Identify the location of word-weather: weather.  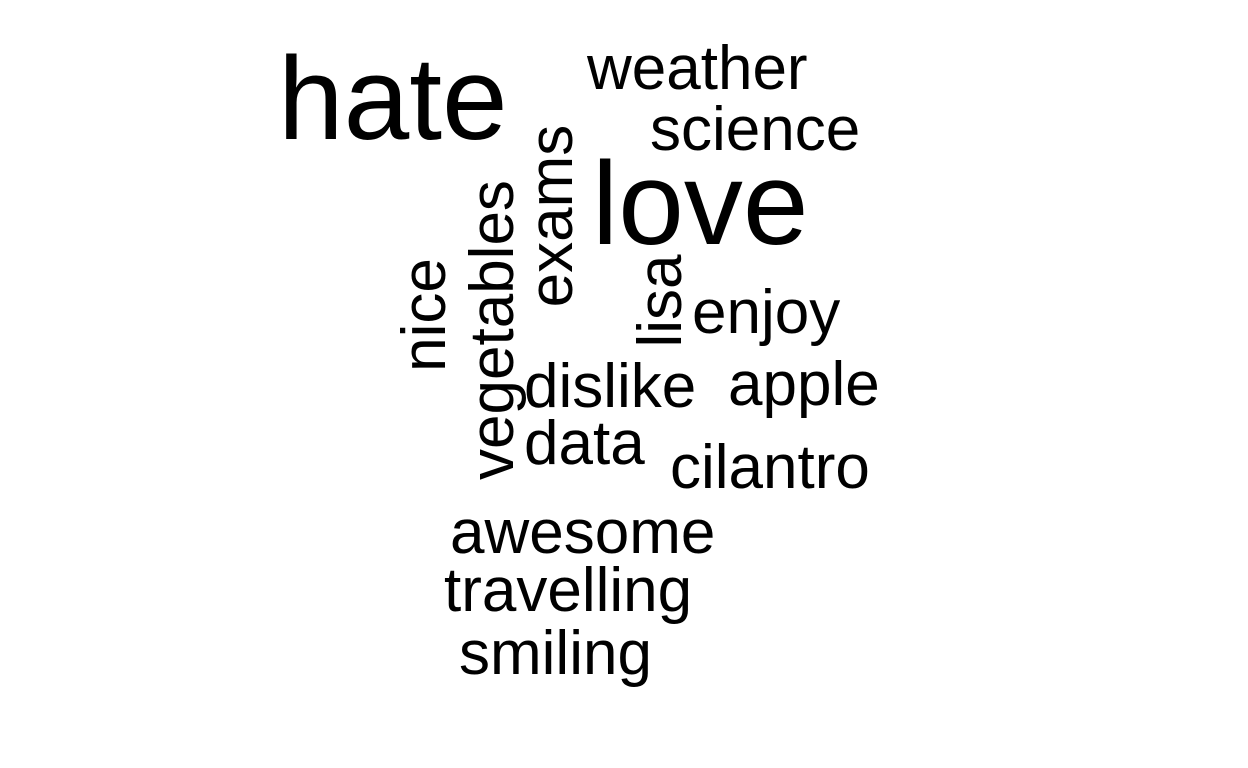
(697, 68).